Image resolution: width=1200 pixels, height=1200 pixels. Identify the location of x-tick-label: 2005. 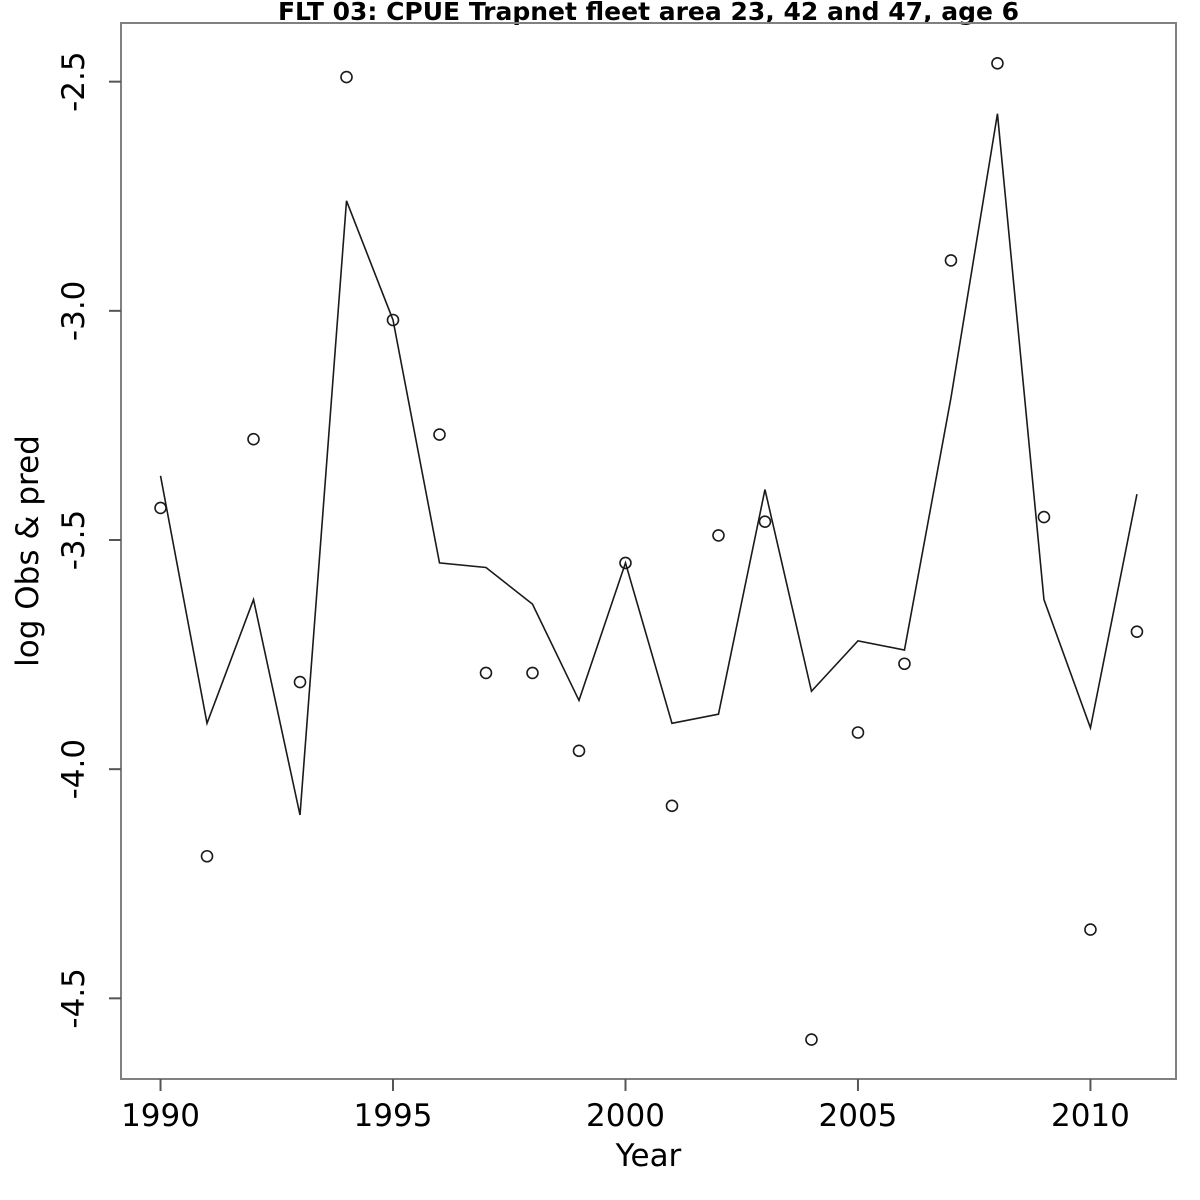
(858, 1116).